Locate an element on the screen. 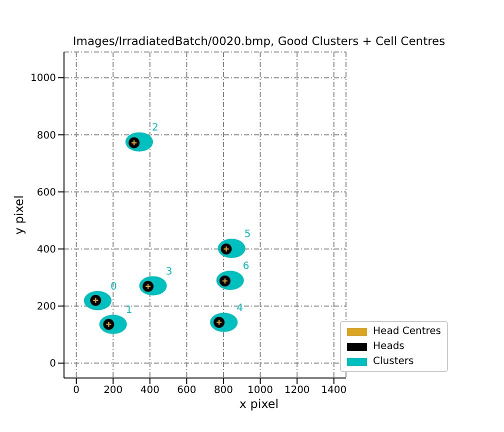 The image size is (504, 432). y-tick-label: 0 is located at coordinates (53, 364).